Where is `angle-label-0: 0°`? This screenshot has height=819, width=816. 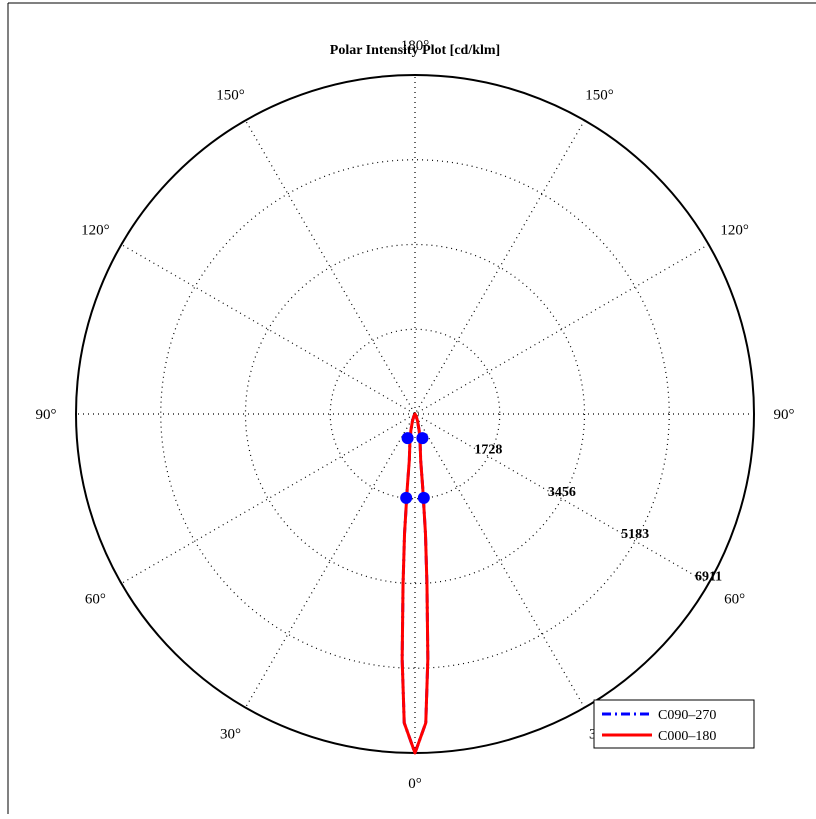
angle-label-0: 0° is located at coordinates (415, 784).